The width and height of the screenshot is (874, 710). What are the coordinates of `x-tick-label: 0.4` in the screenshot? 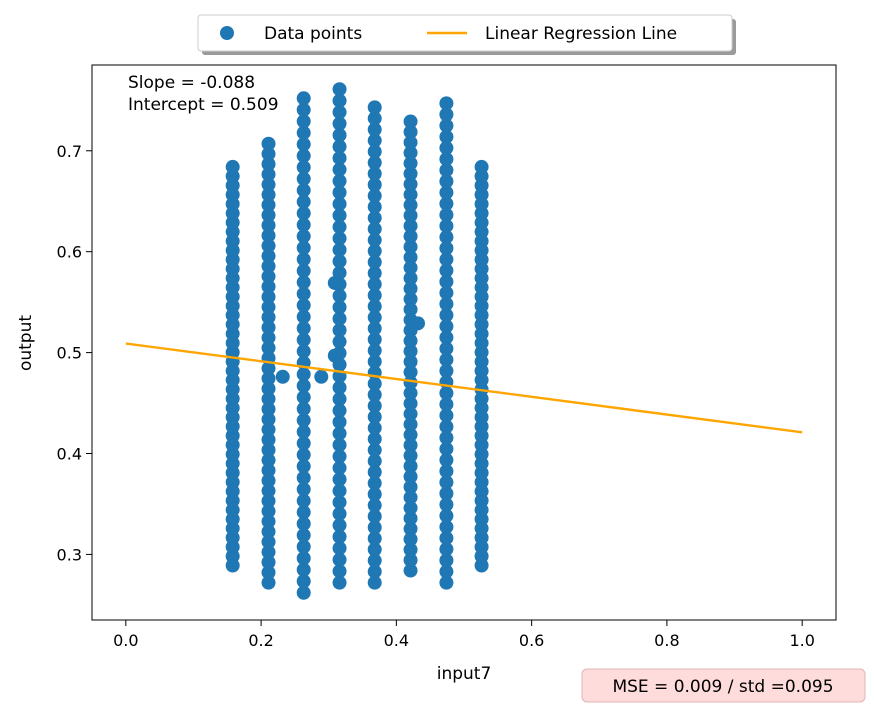 It's located at (396, 640).